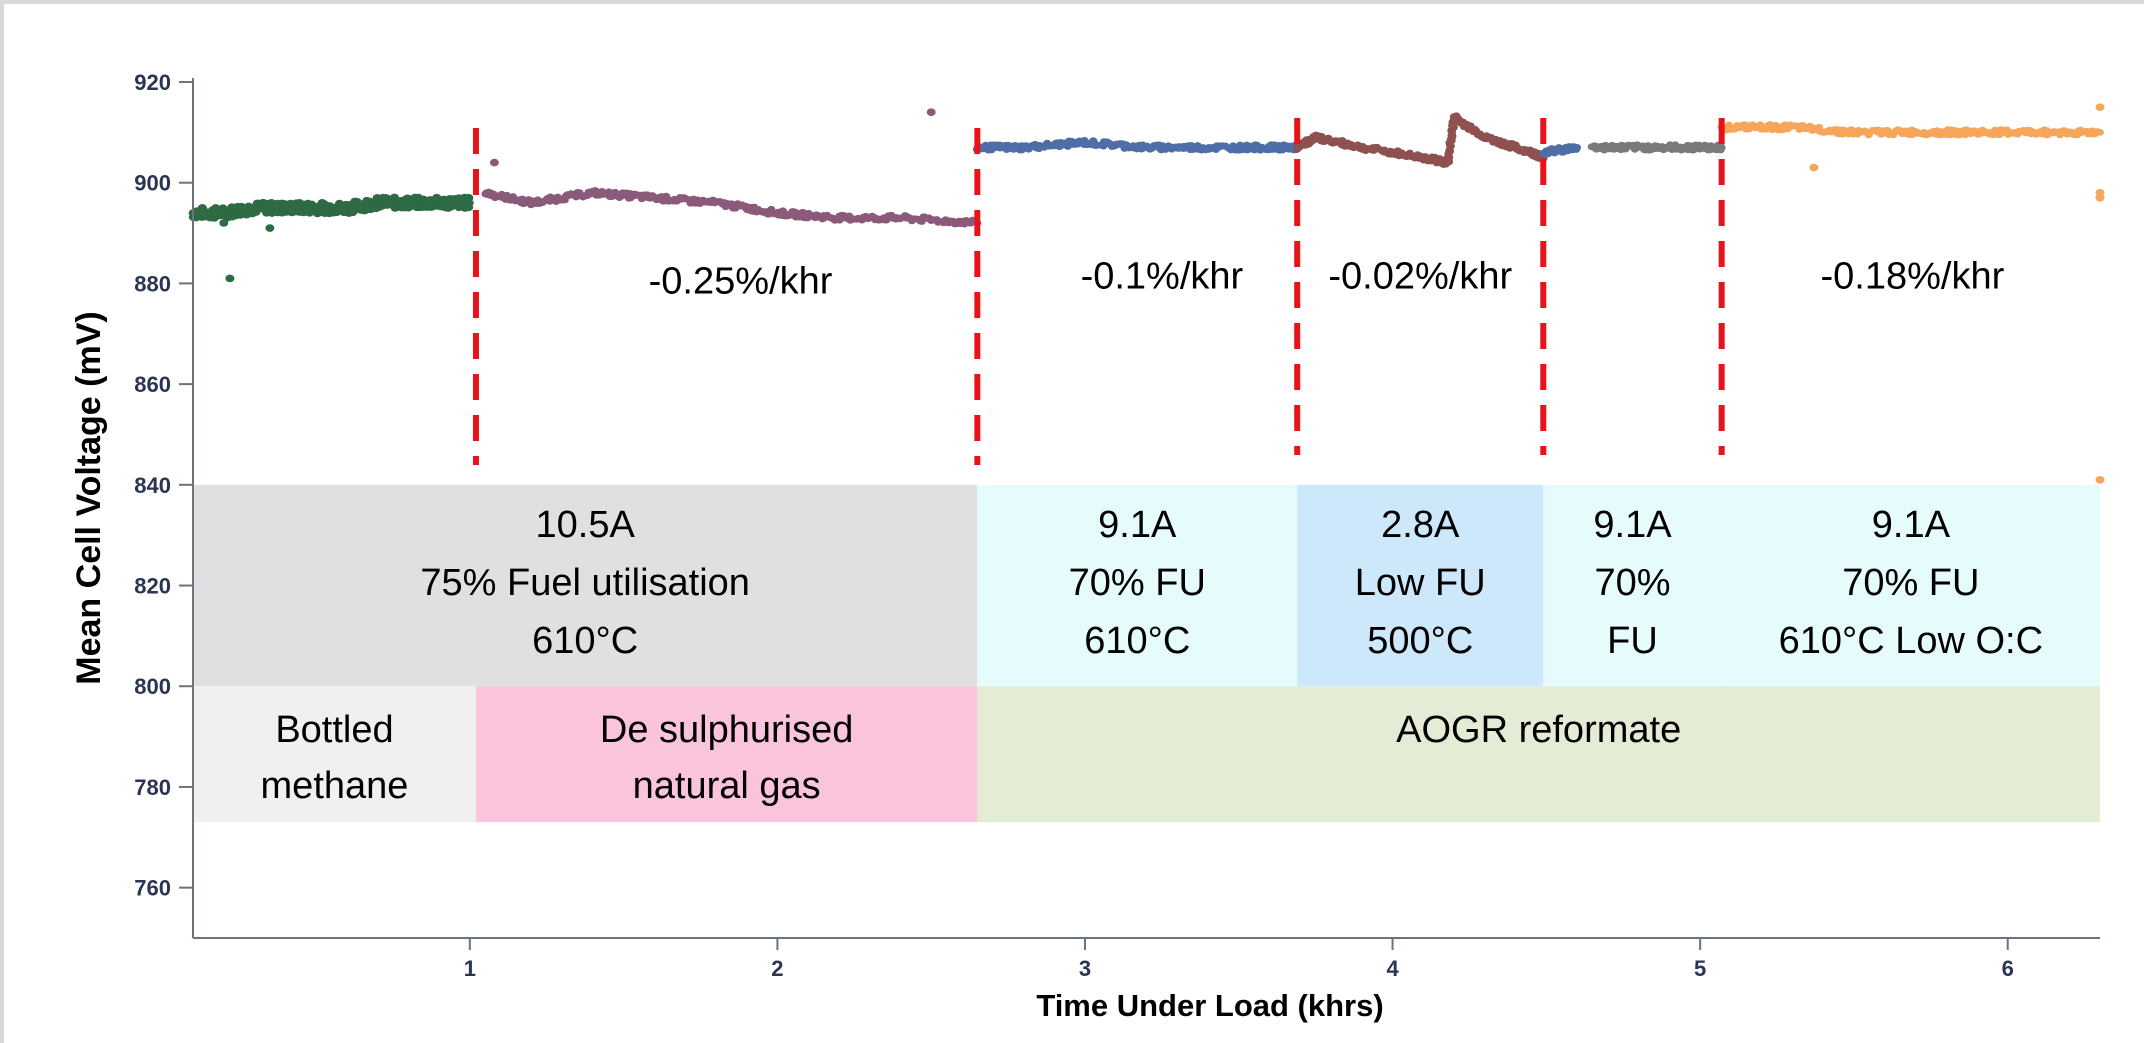 This screenshot has height=1043, width=2144. I want to click on condition-band-3-line-0: 9.1A, so click(1632, 525).